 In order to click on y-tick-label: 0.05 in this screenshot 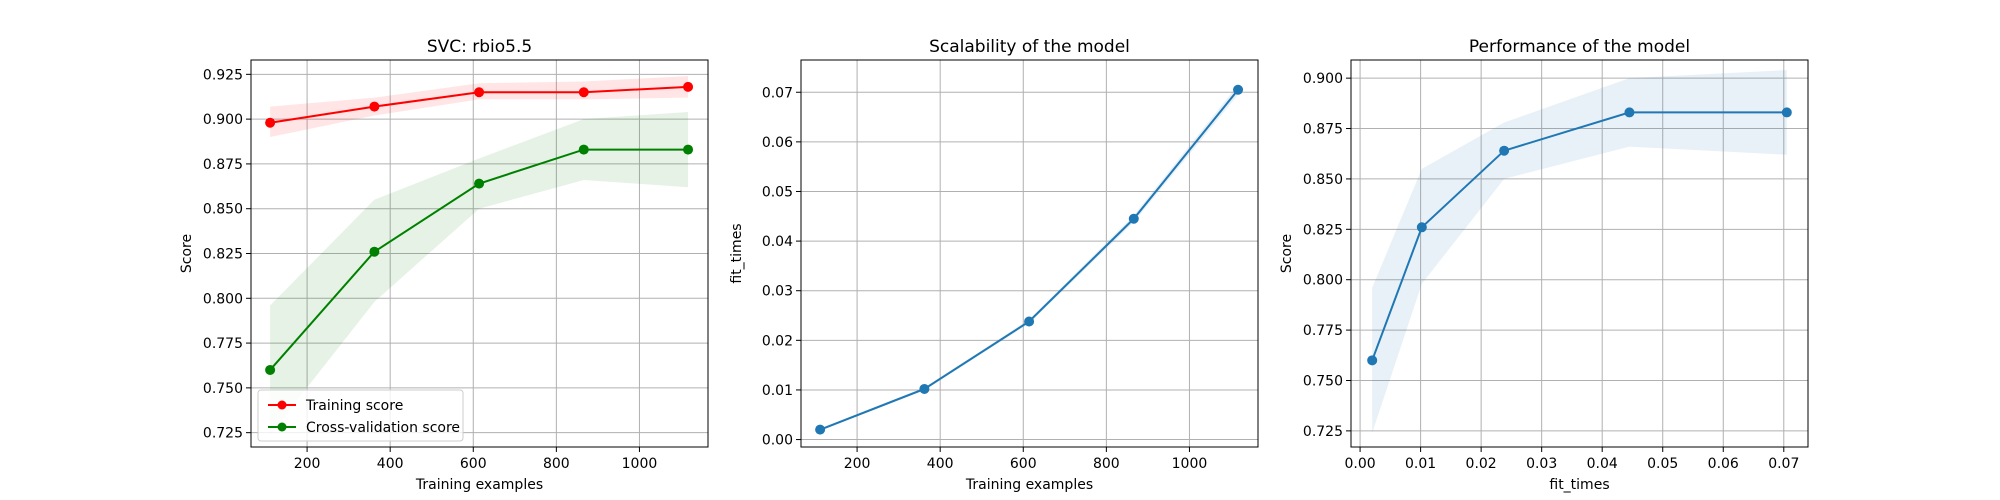, I will do `click(777, 192)`.